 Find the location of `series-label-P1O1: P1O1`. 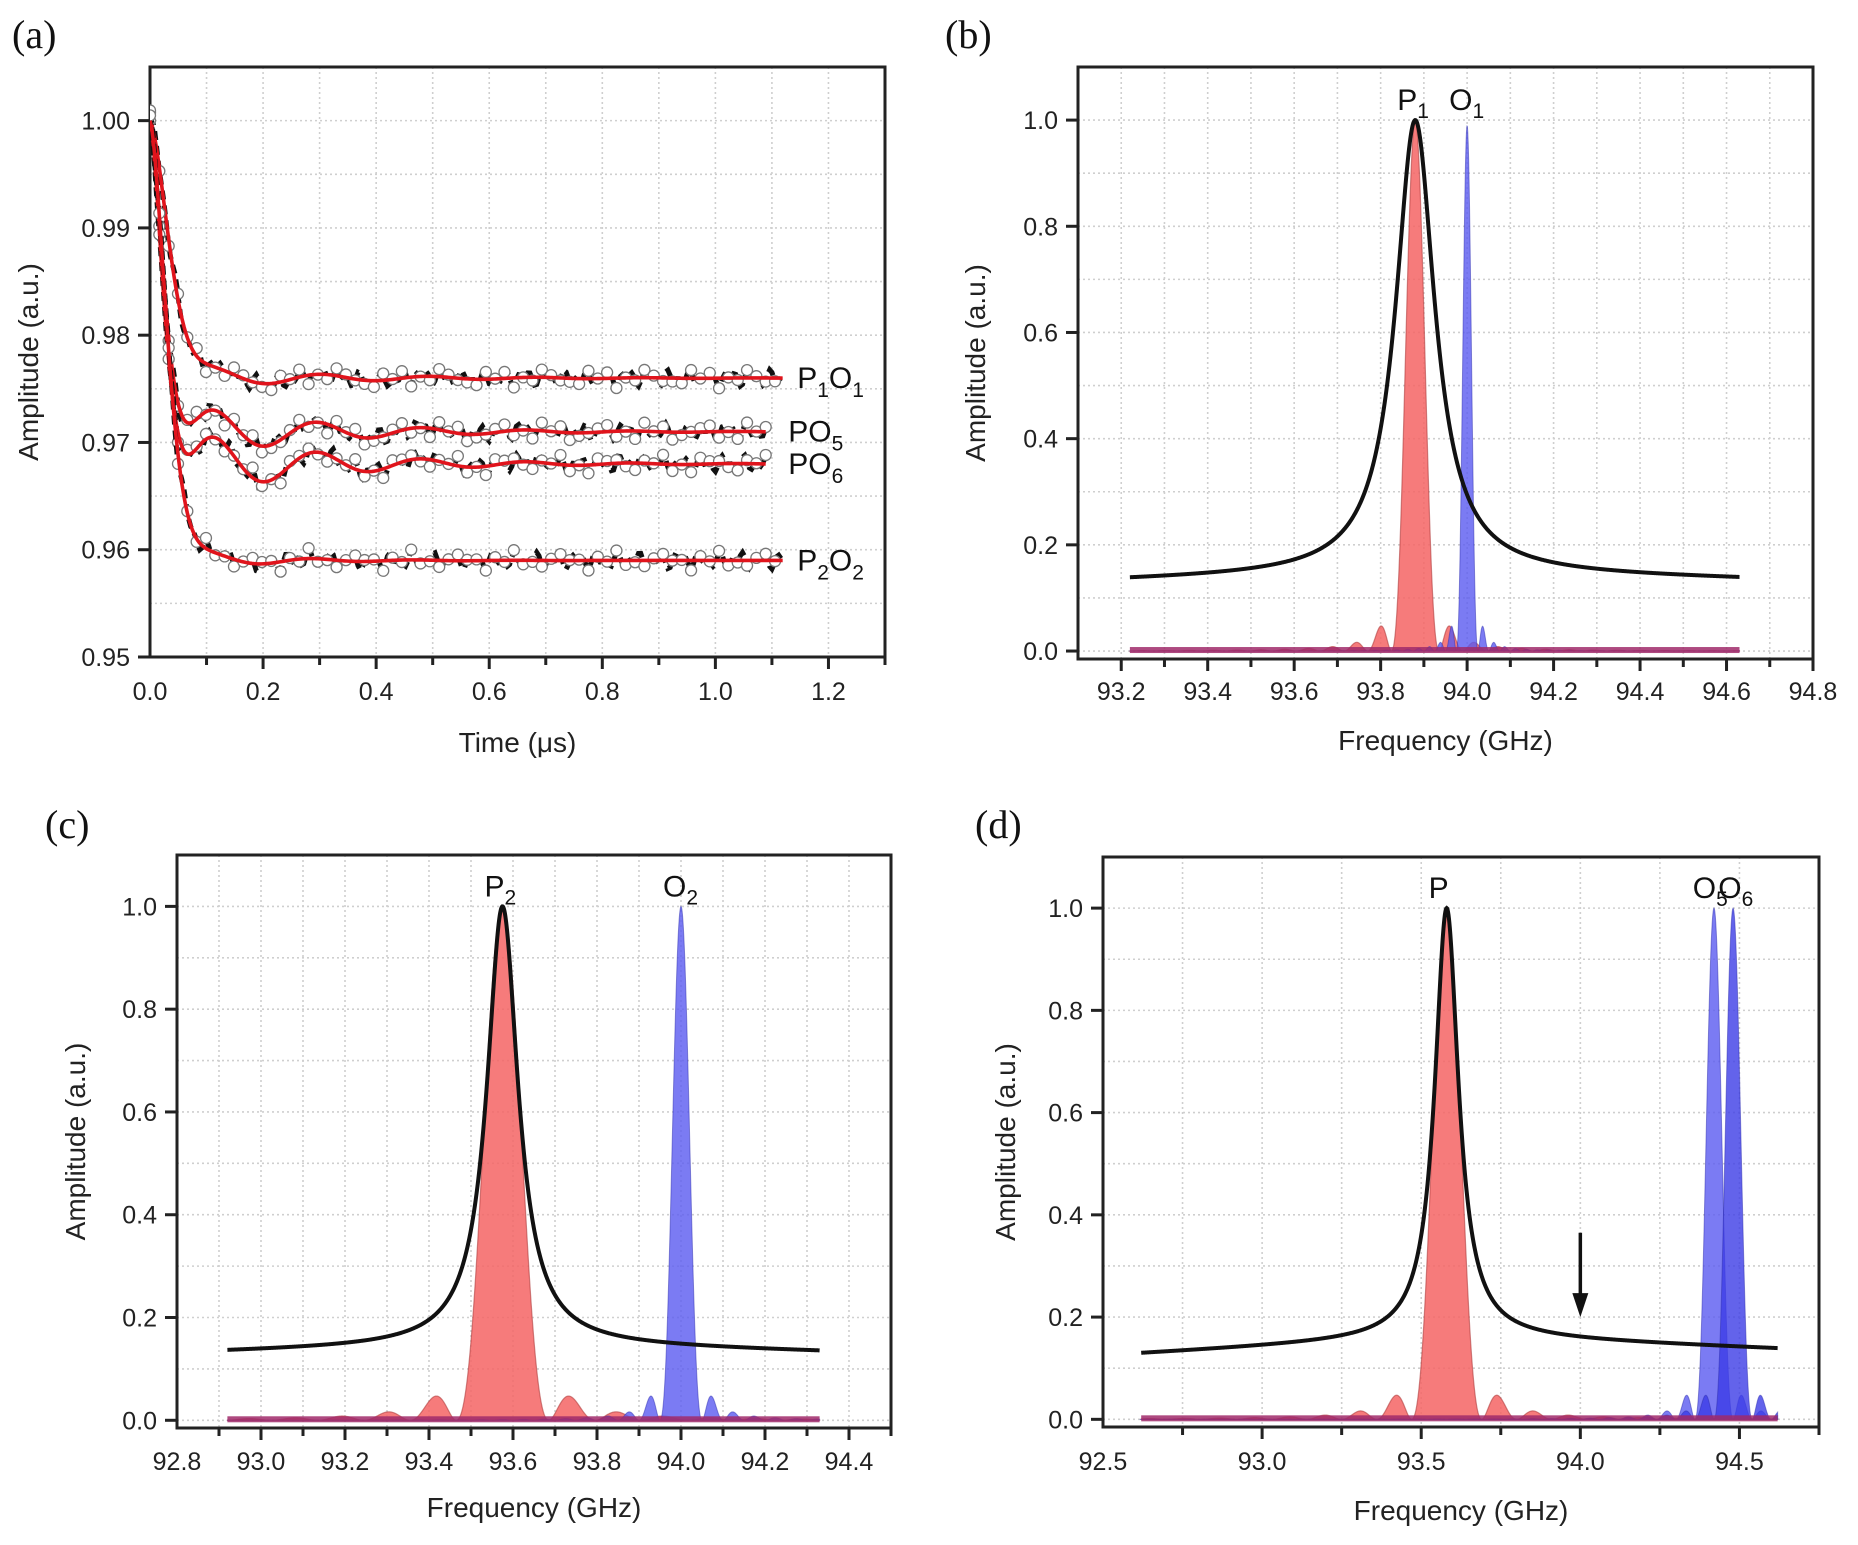

series-label-P1O1: P1O1 is located at coordinates (830, 382).